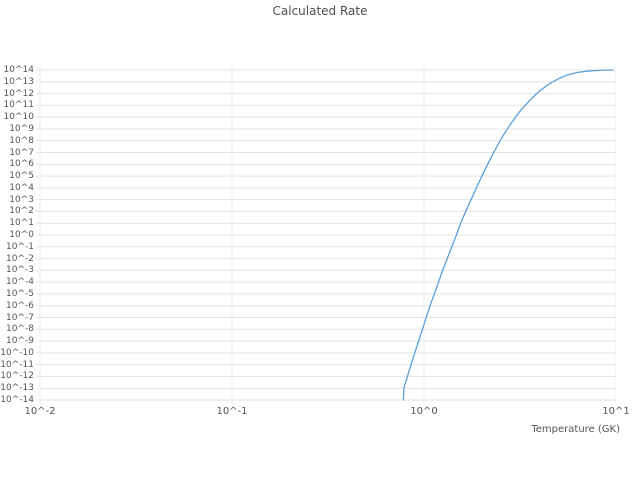 This screenshot has width=640, height=480. I want to click on y-tick-label: 10^11, so click(18, 105).